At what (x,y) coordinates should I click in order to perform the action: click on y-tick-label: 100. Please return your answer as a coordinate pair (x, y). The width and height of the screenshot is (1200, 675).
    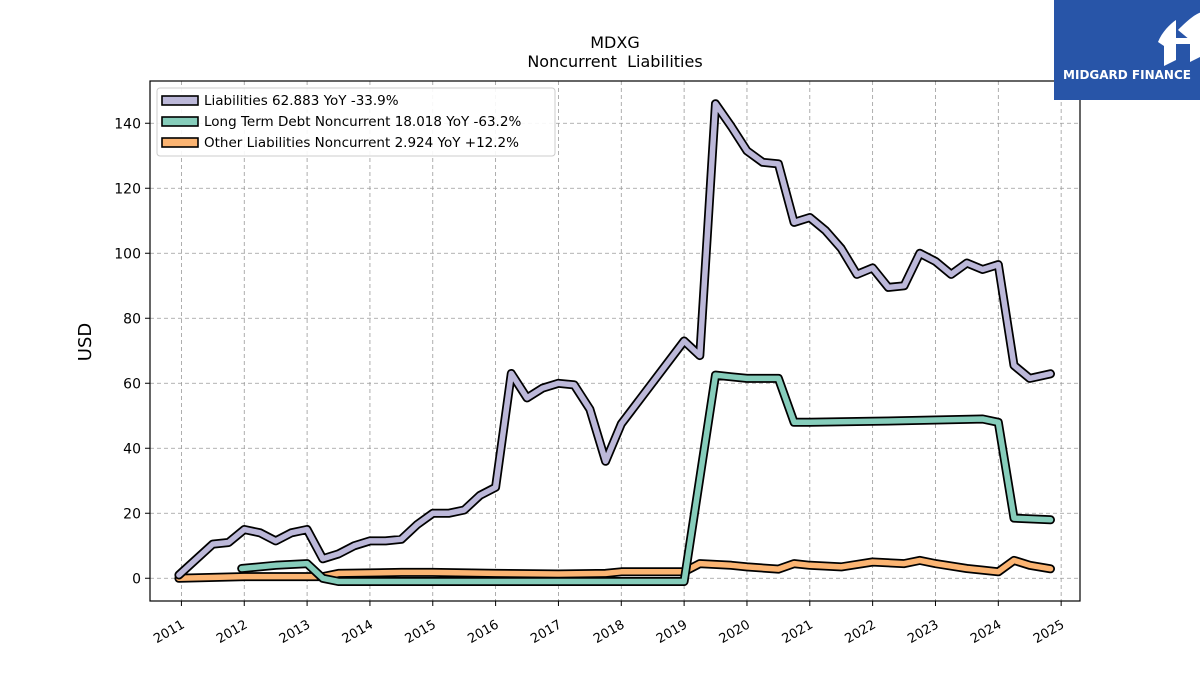
    Looking at the image, I should click on (127, 254).